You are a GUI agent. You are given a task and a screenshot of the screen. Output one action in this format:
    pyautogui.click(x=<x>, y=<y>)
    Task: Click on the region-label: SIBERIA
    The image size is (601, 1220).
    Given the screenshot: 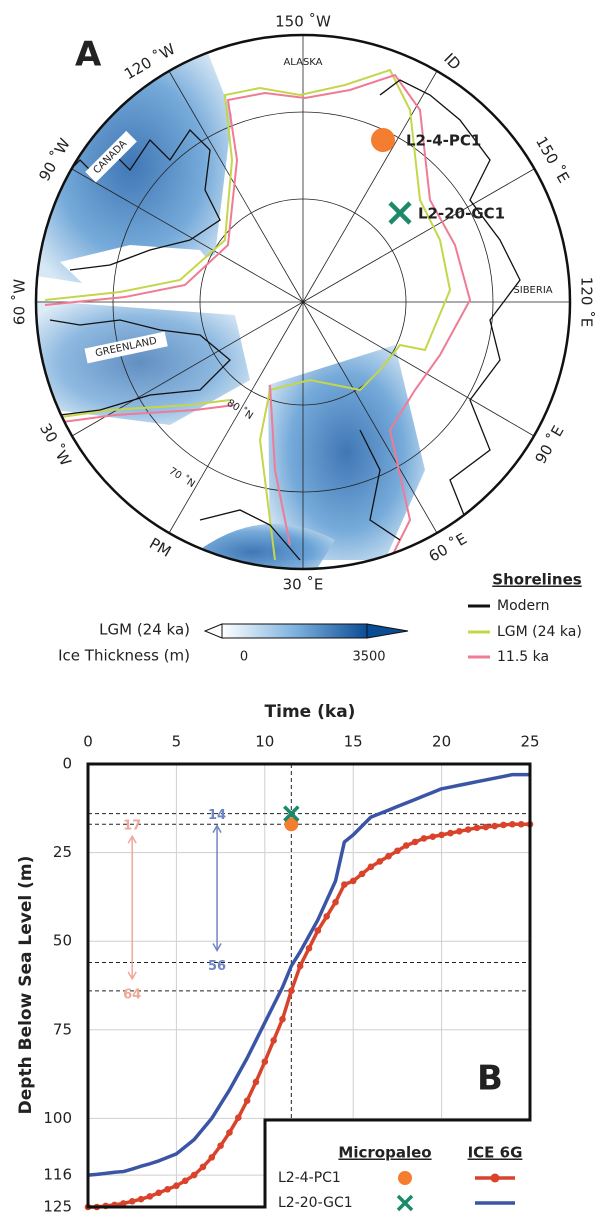 What is the action you would take?
    pyautogui.click(x=532, y=290)
    